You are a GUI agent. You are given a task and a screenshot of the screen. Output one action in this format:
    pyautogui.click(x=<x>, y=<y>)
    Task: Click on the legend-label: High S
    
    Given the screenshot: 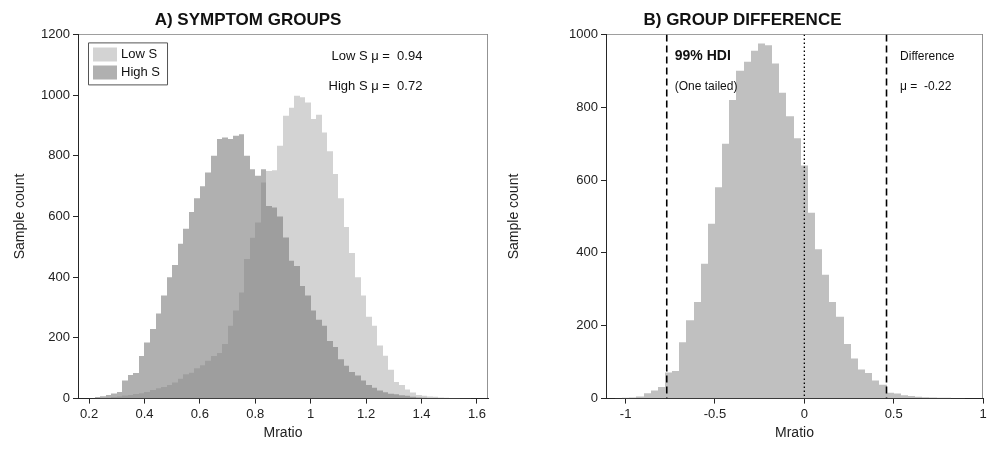 What is the action you would take?
    pyautogui.click(x=141, y=71)
    